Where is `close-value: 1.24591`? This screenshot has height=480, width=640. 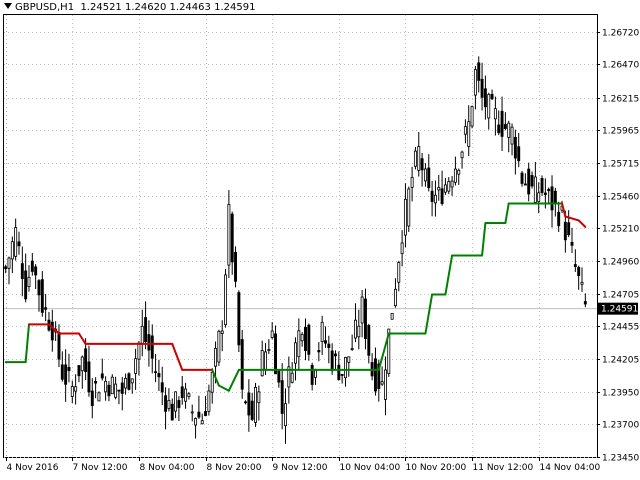
close-value: 1.24591 is located at coordinates (235, 7).